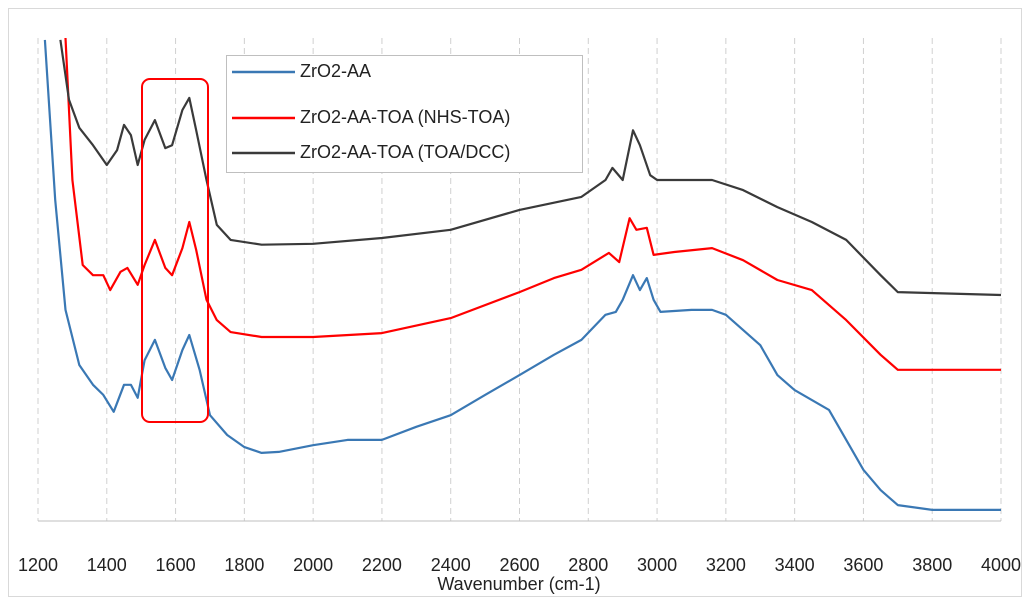 The width and height of the screenshot is (1031, 603). I want to click on x-tick-label: 1800, so click(244, 565).